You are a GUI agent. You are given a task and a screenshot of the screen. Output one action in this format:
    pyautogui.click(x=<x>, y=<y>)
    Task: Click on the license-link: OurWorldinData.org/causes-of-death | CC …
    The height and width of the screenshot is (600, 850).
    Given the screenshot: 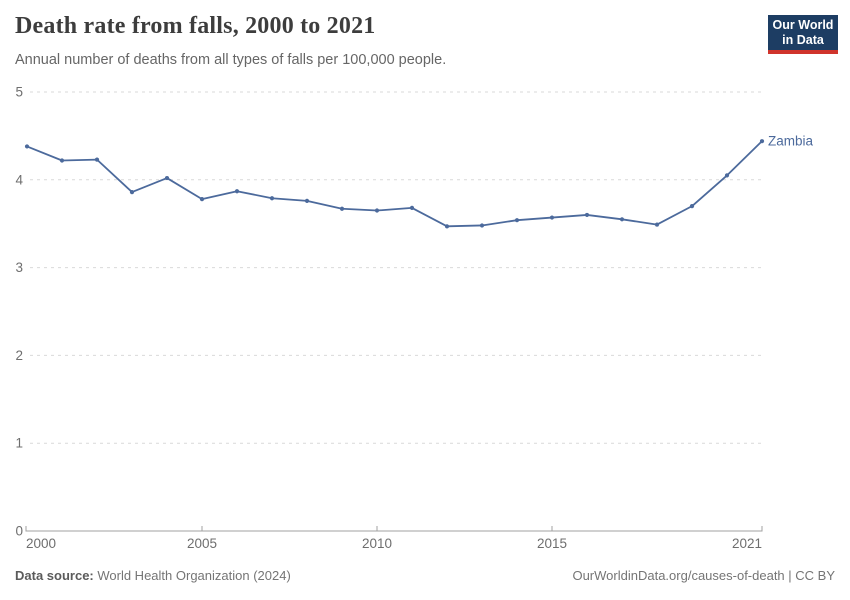 What is the action you would take?
    pyautogui.click(x=703, y=575)
    